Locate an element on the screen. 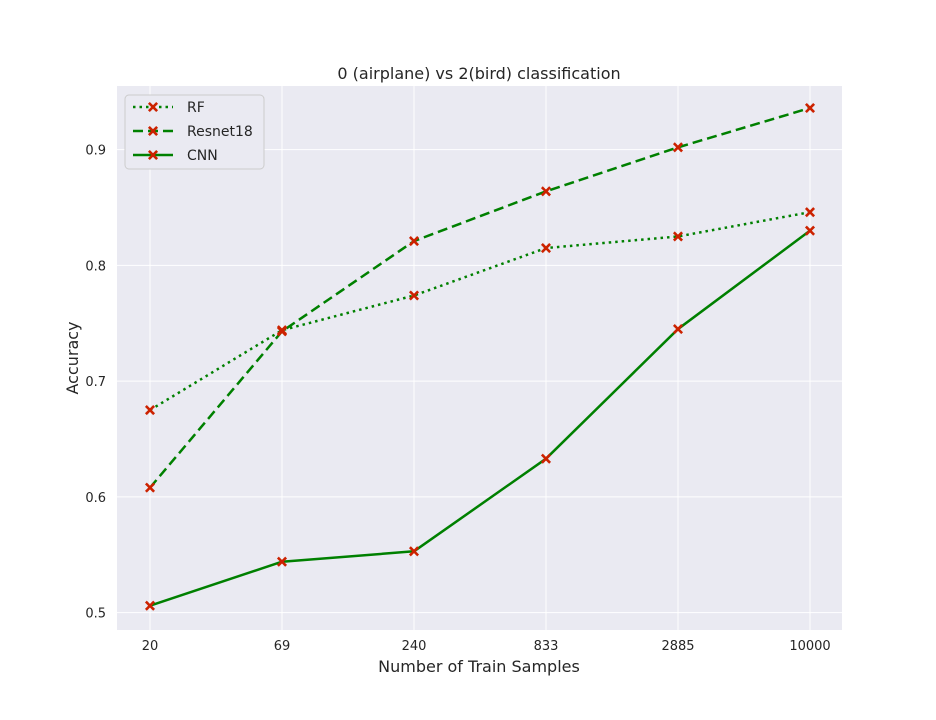  legend-marker-cnn is located at coordinates (153, 155).